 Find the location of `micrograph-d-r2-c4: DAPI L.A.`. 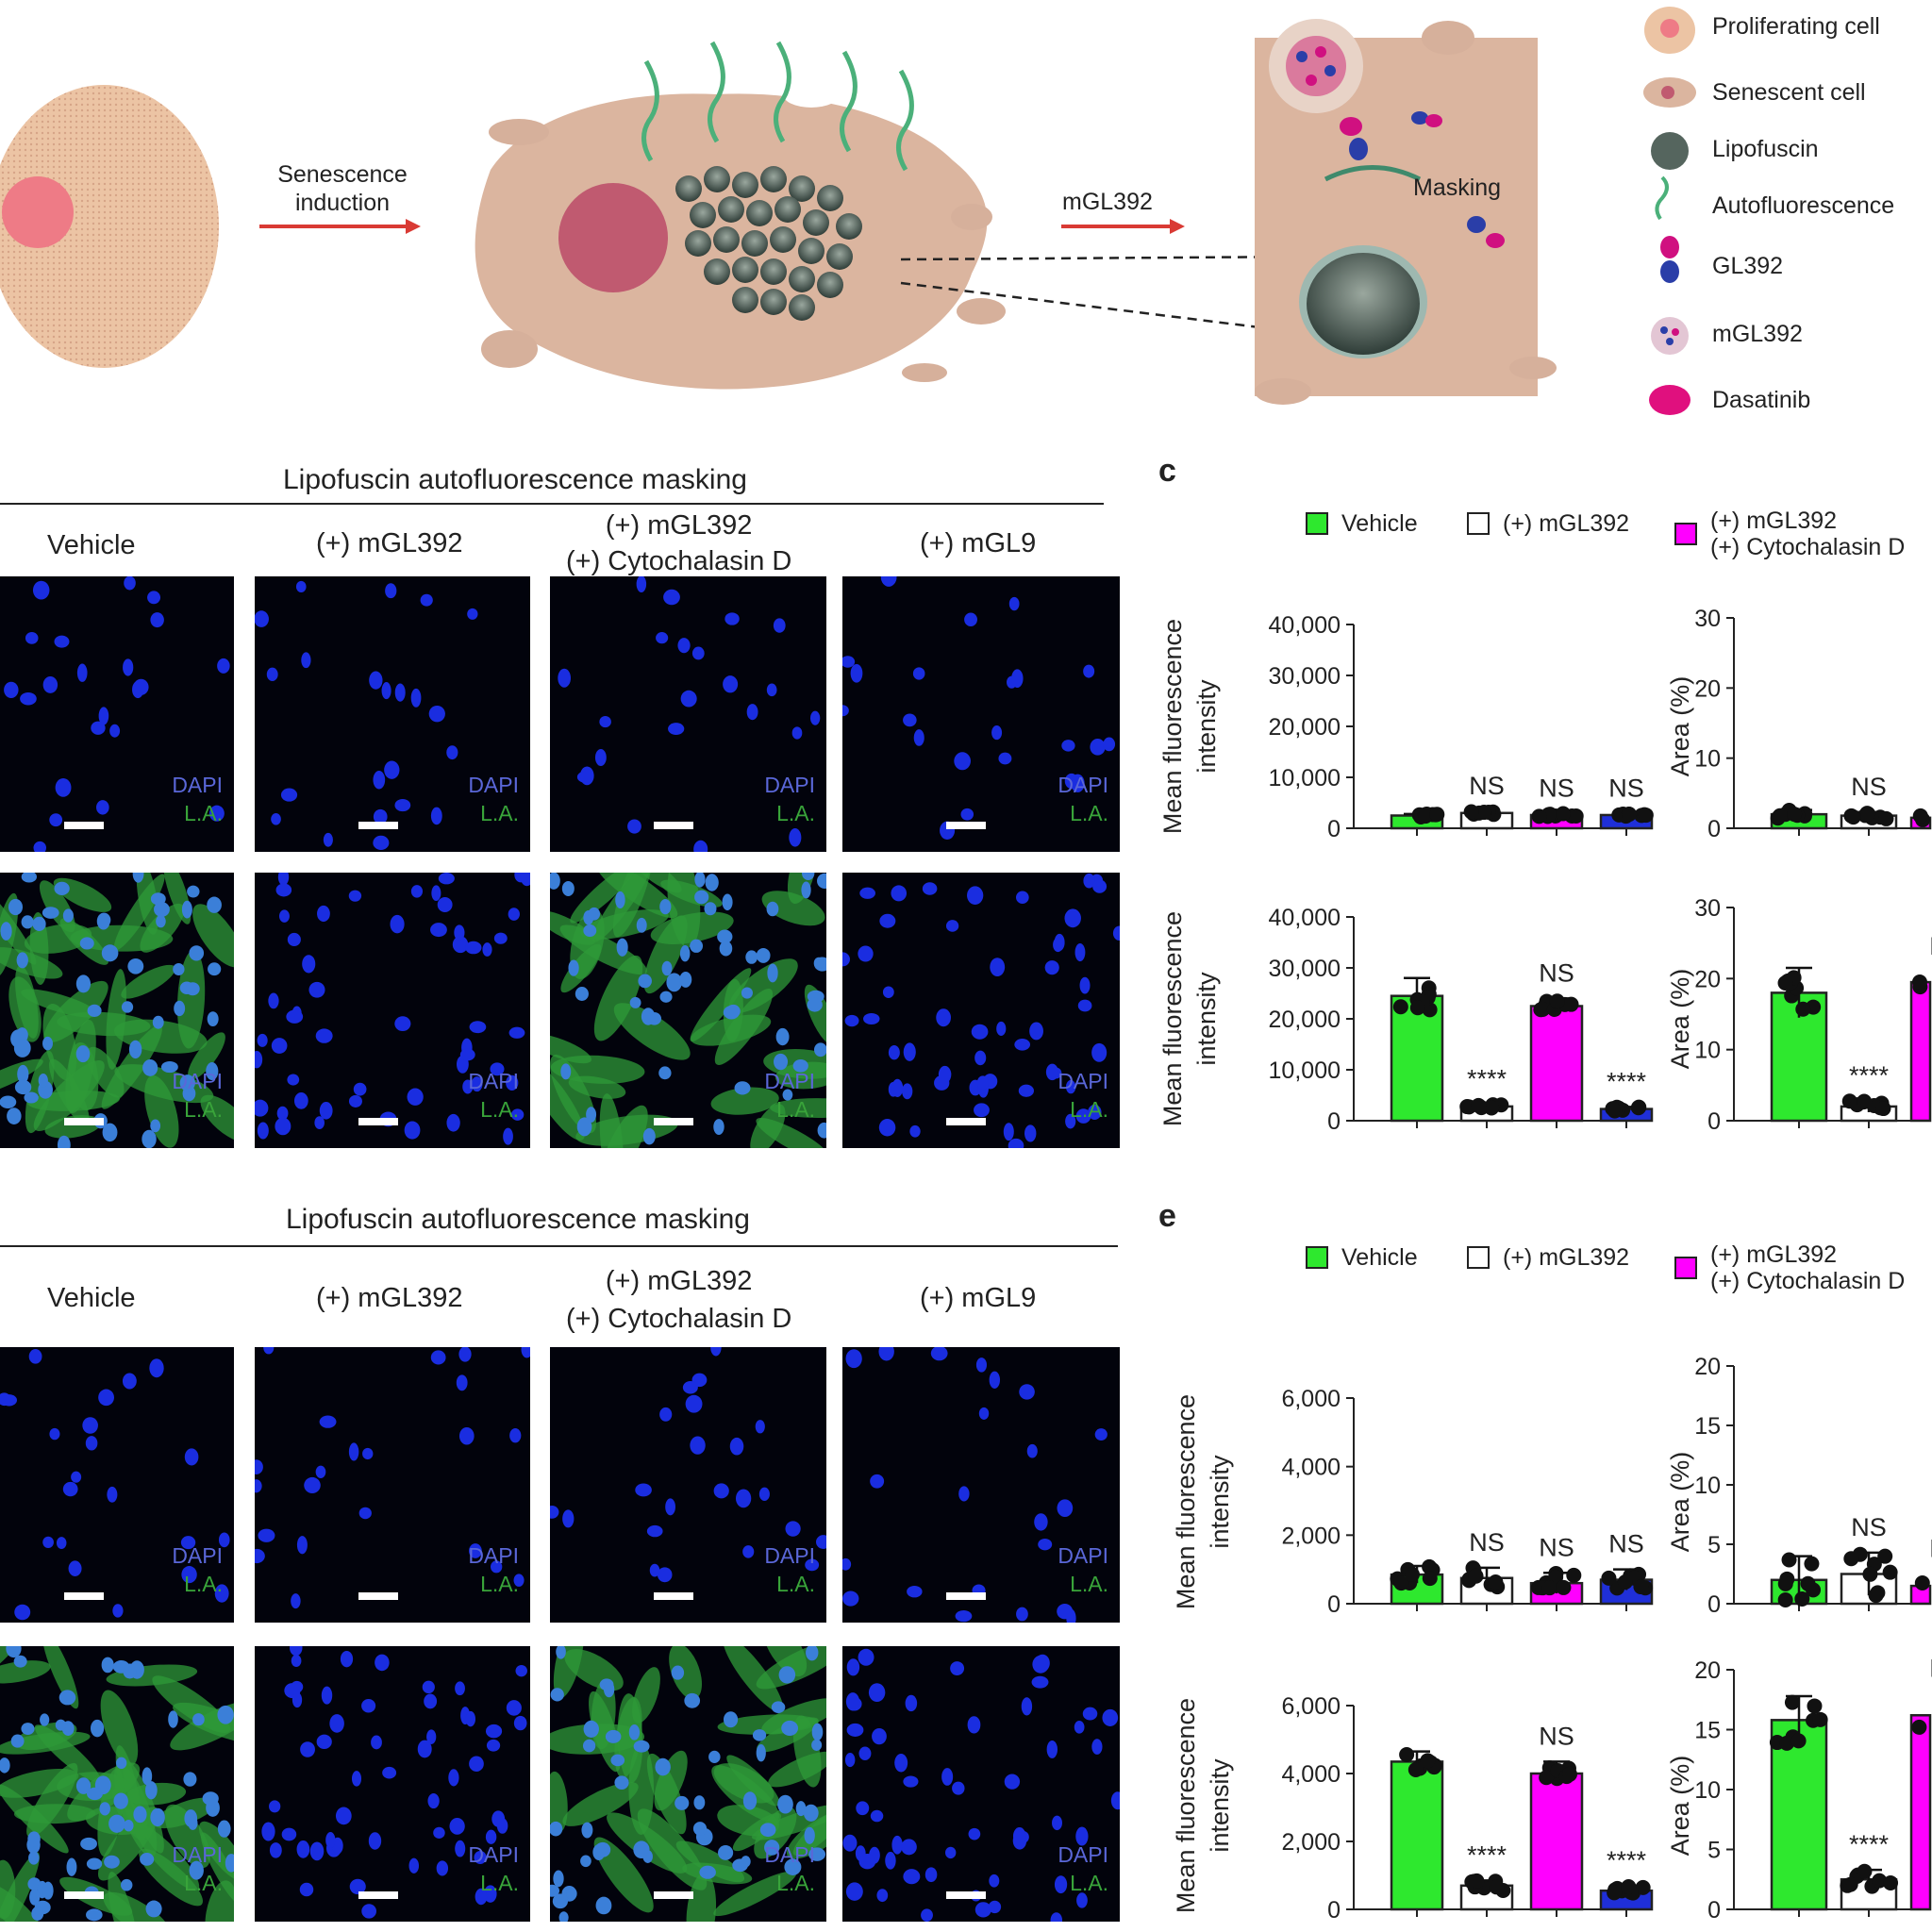

micrograph-d-r2-c4: DAPI L.A. is located at coordinates (981, 1784).